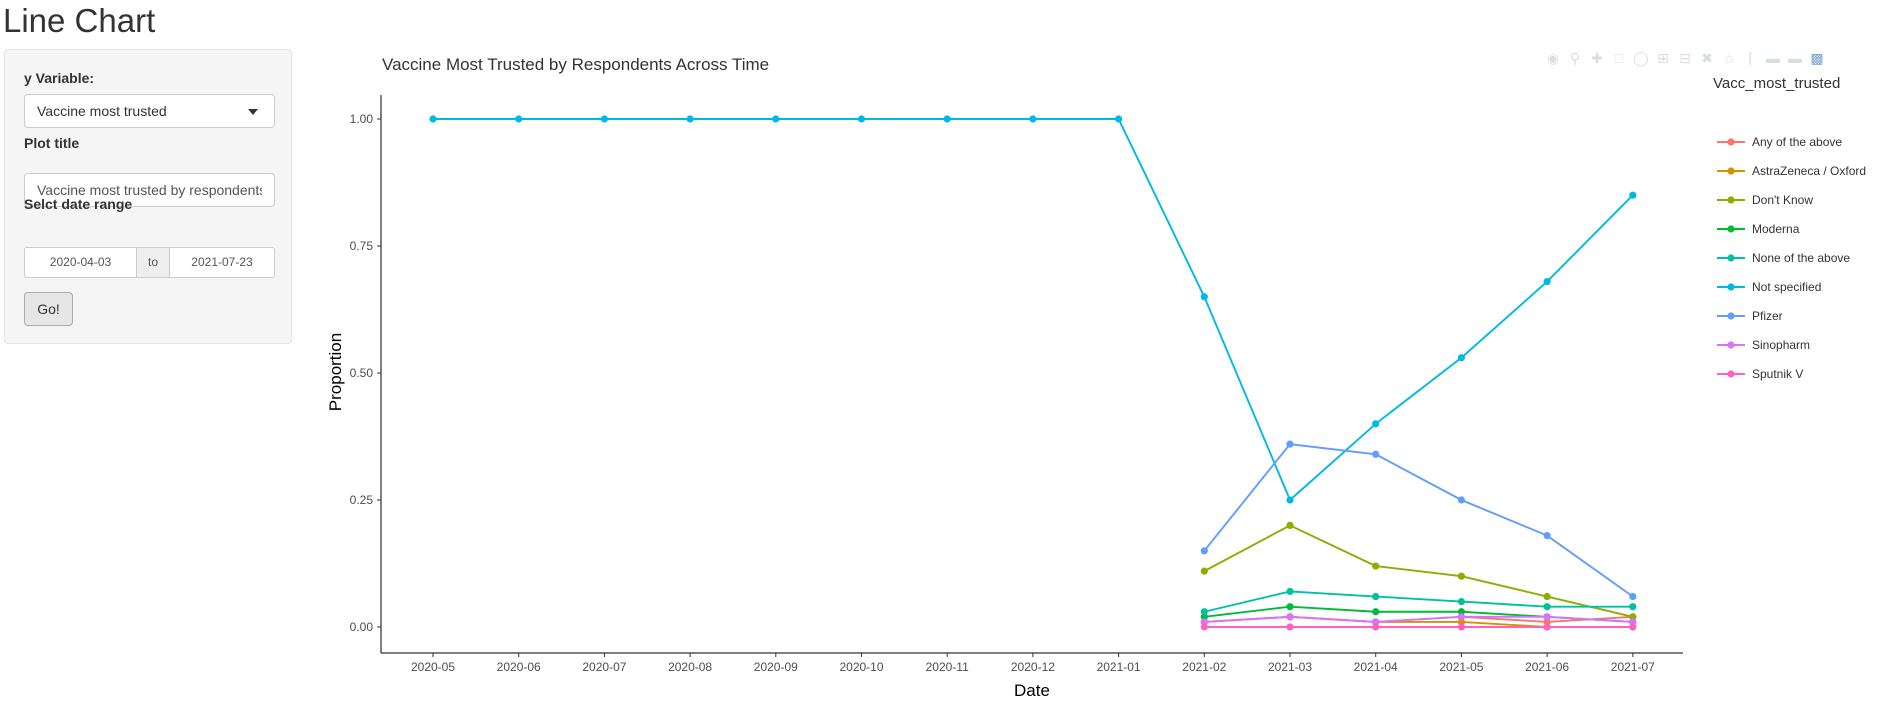 The image size is (1896, 707). Describe the element at coordinates (362, 627) in the screenshot. I see `y-tick-label: 0.00` at that location.